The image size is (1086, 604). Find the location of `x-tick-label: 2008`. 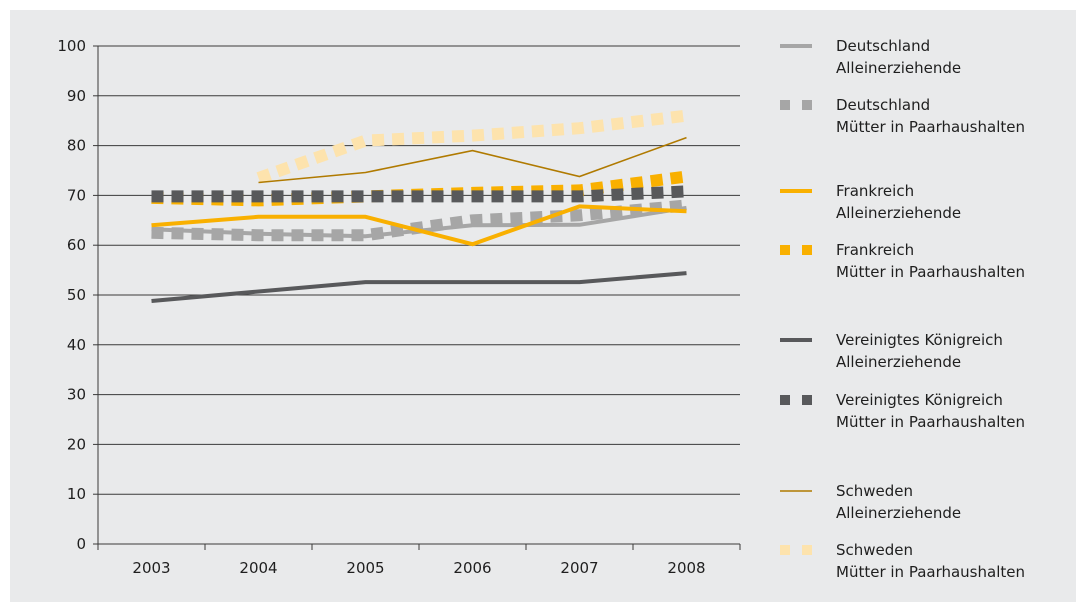

x-tick-label: 2008 is located at coordinates (686, 568).